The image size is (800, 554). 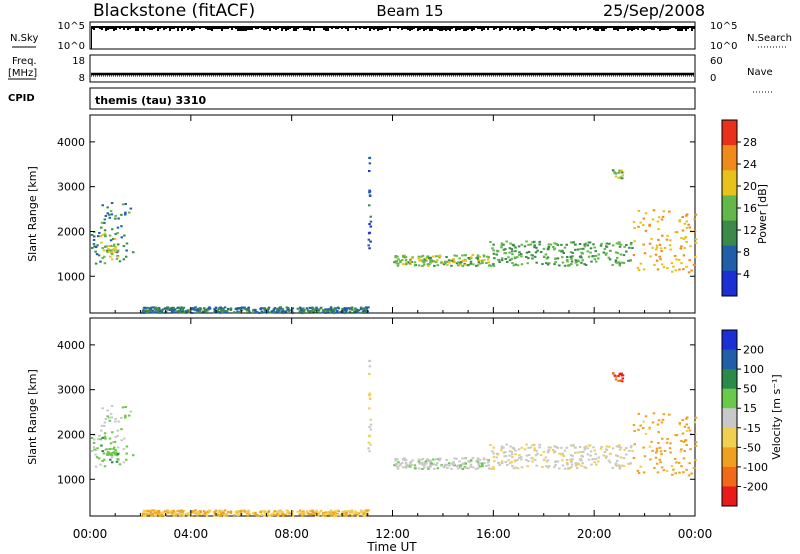 What do you see at coordinates (716, 61) in the screenshot?
I see `freq-tick-right-top: 60` at bounding box center [716, 61].